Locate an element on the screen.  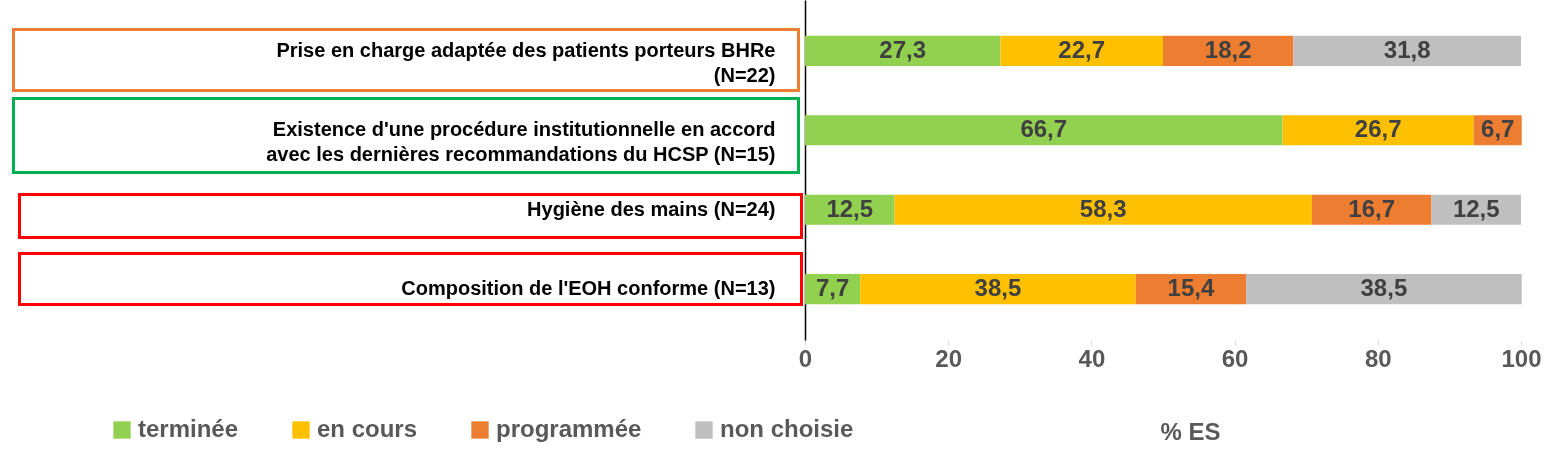
x-tick-label: 20 is located at coordinates (949, 358).